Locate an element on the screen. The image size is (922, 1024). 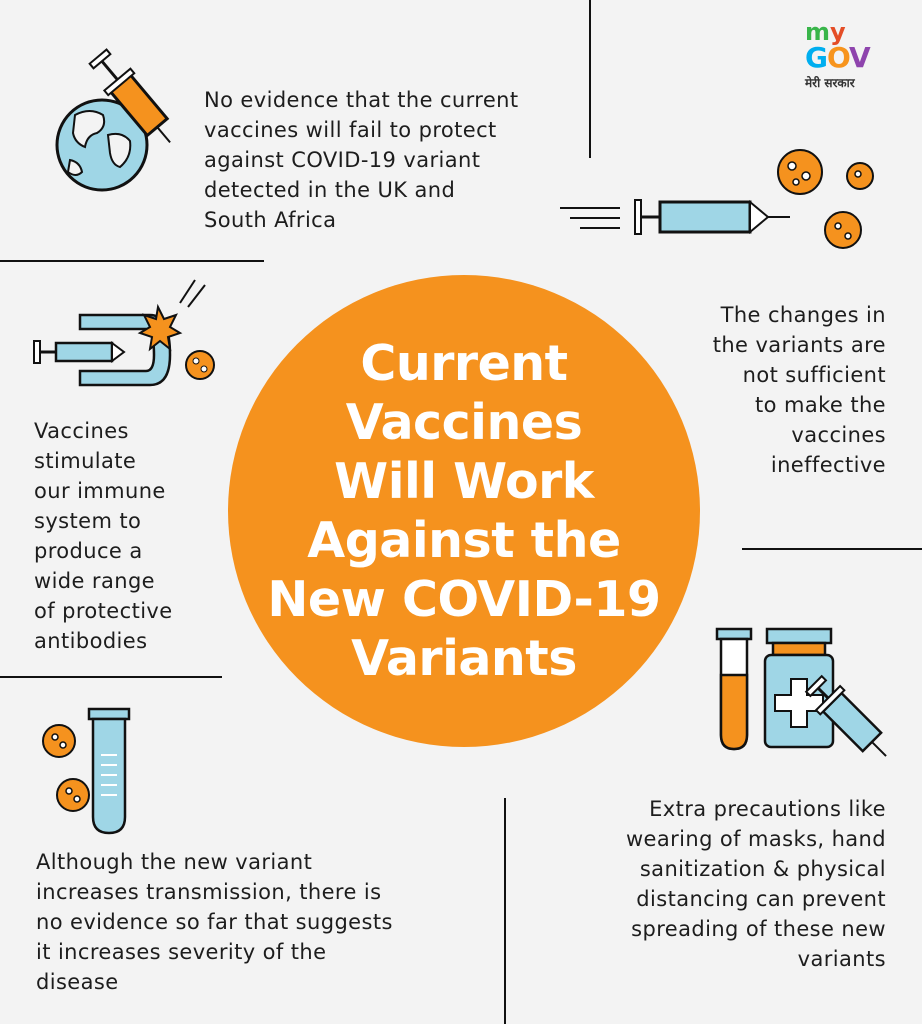
point-line: vaccines is located at coordinates (838, 435).